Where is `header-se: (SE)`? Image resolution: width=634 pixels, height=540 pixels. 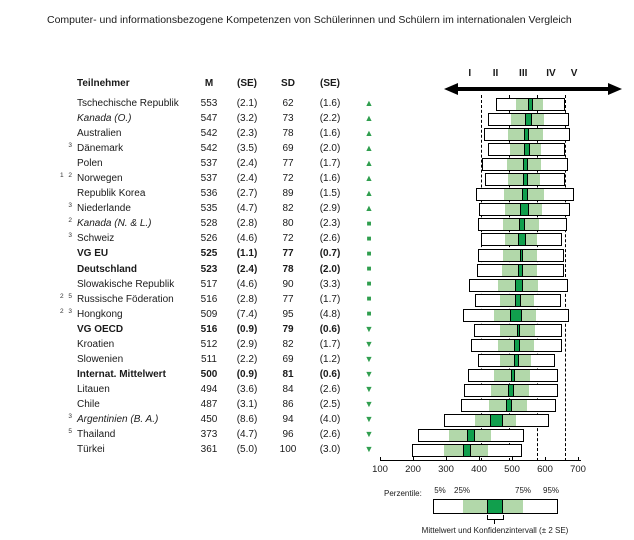 header-se: (SE) is located at coordinates (247, 83).